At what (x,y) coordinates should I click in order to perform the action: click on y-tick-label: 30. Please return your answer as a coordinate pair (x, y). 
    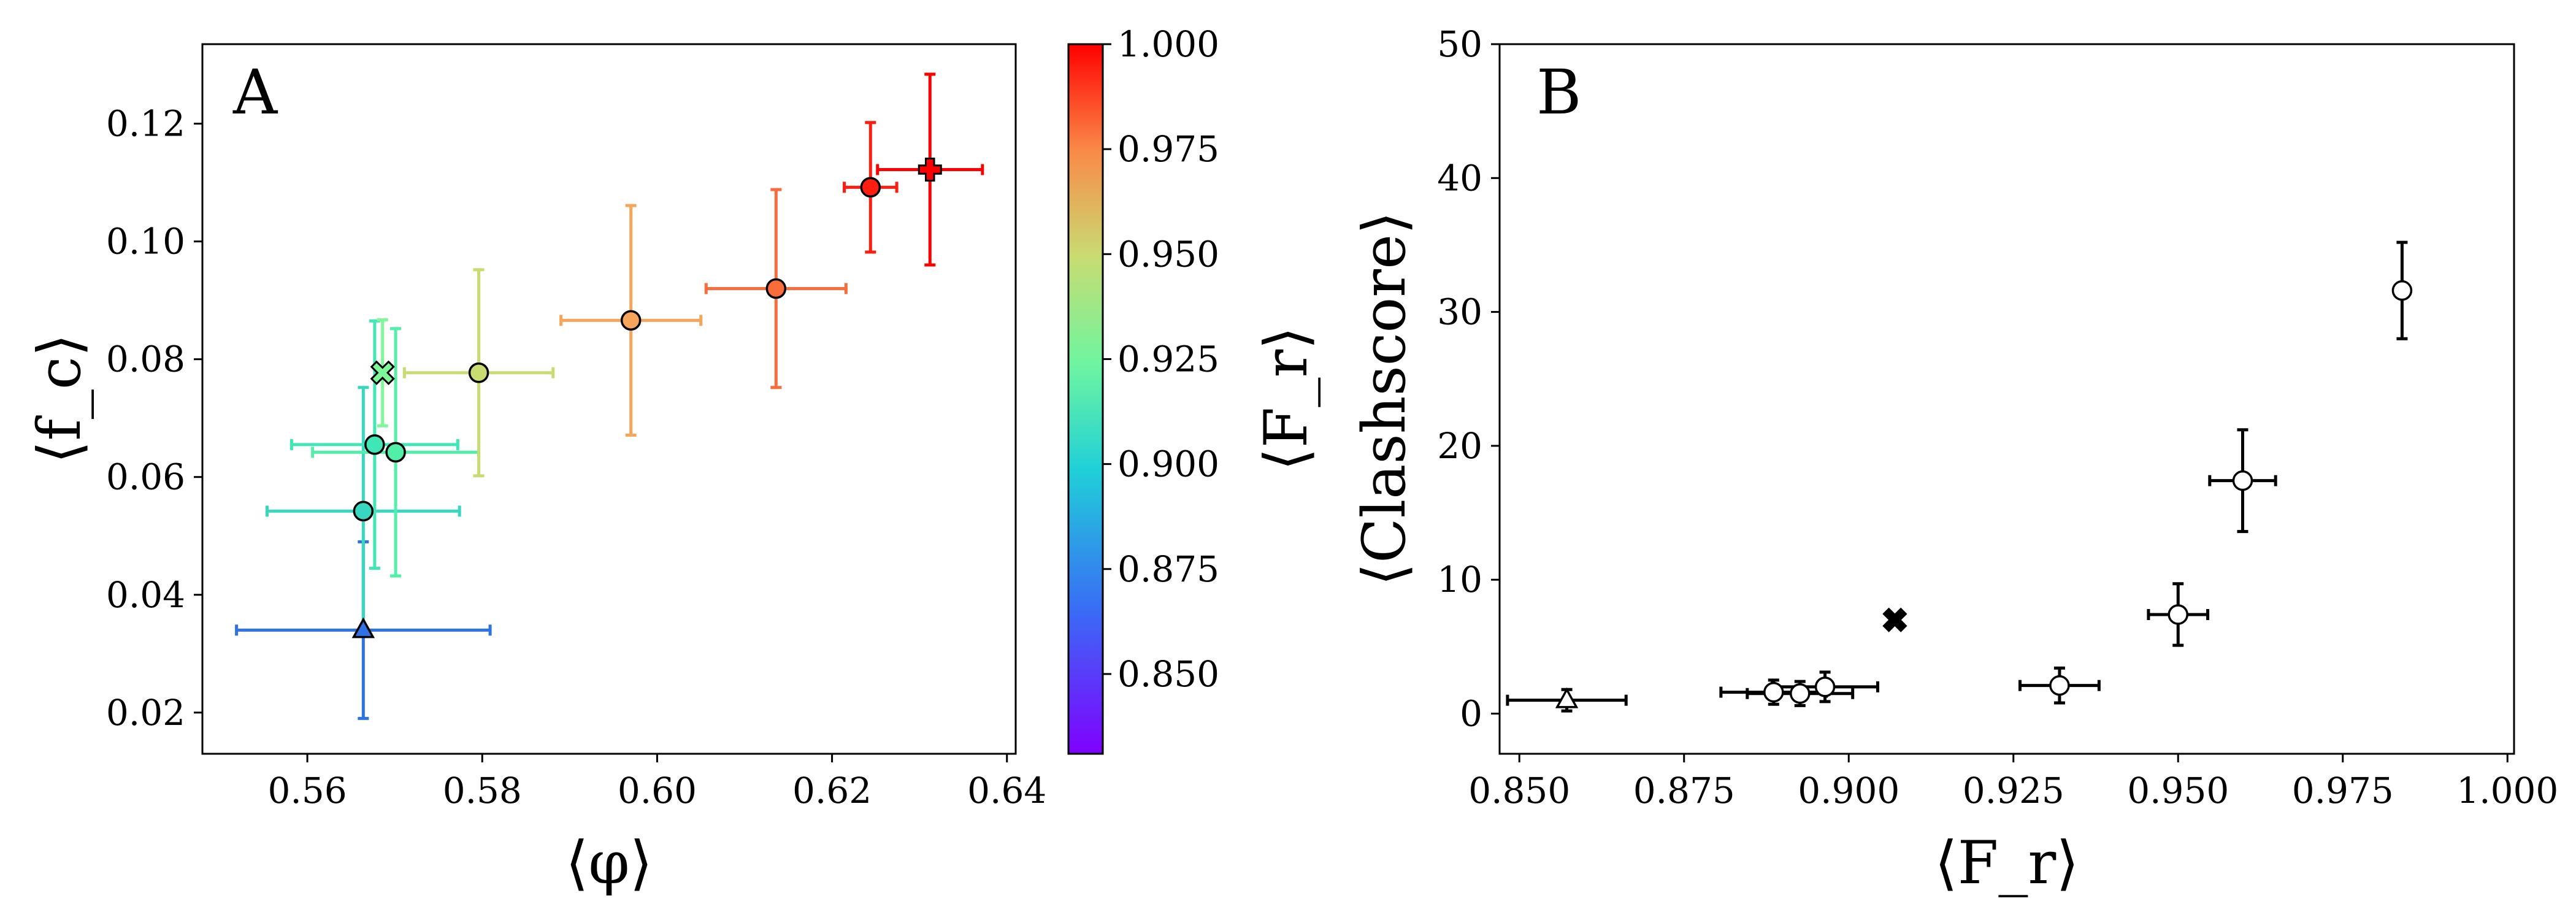
    Looking at the image, I should click on (1459, 312).